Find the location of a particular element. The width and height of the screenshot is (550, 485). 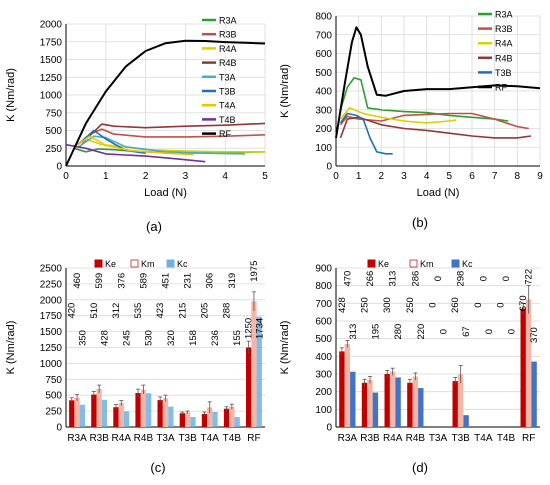

y-tick-label: 400 is located at coordinates (323, 92).